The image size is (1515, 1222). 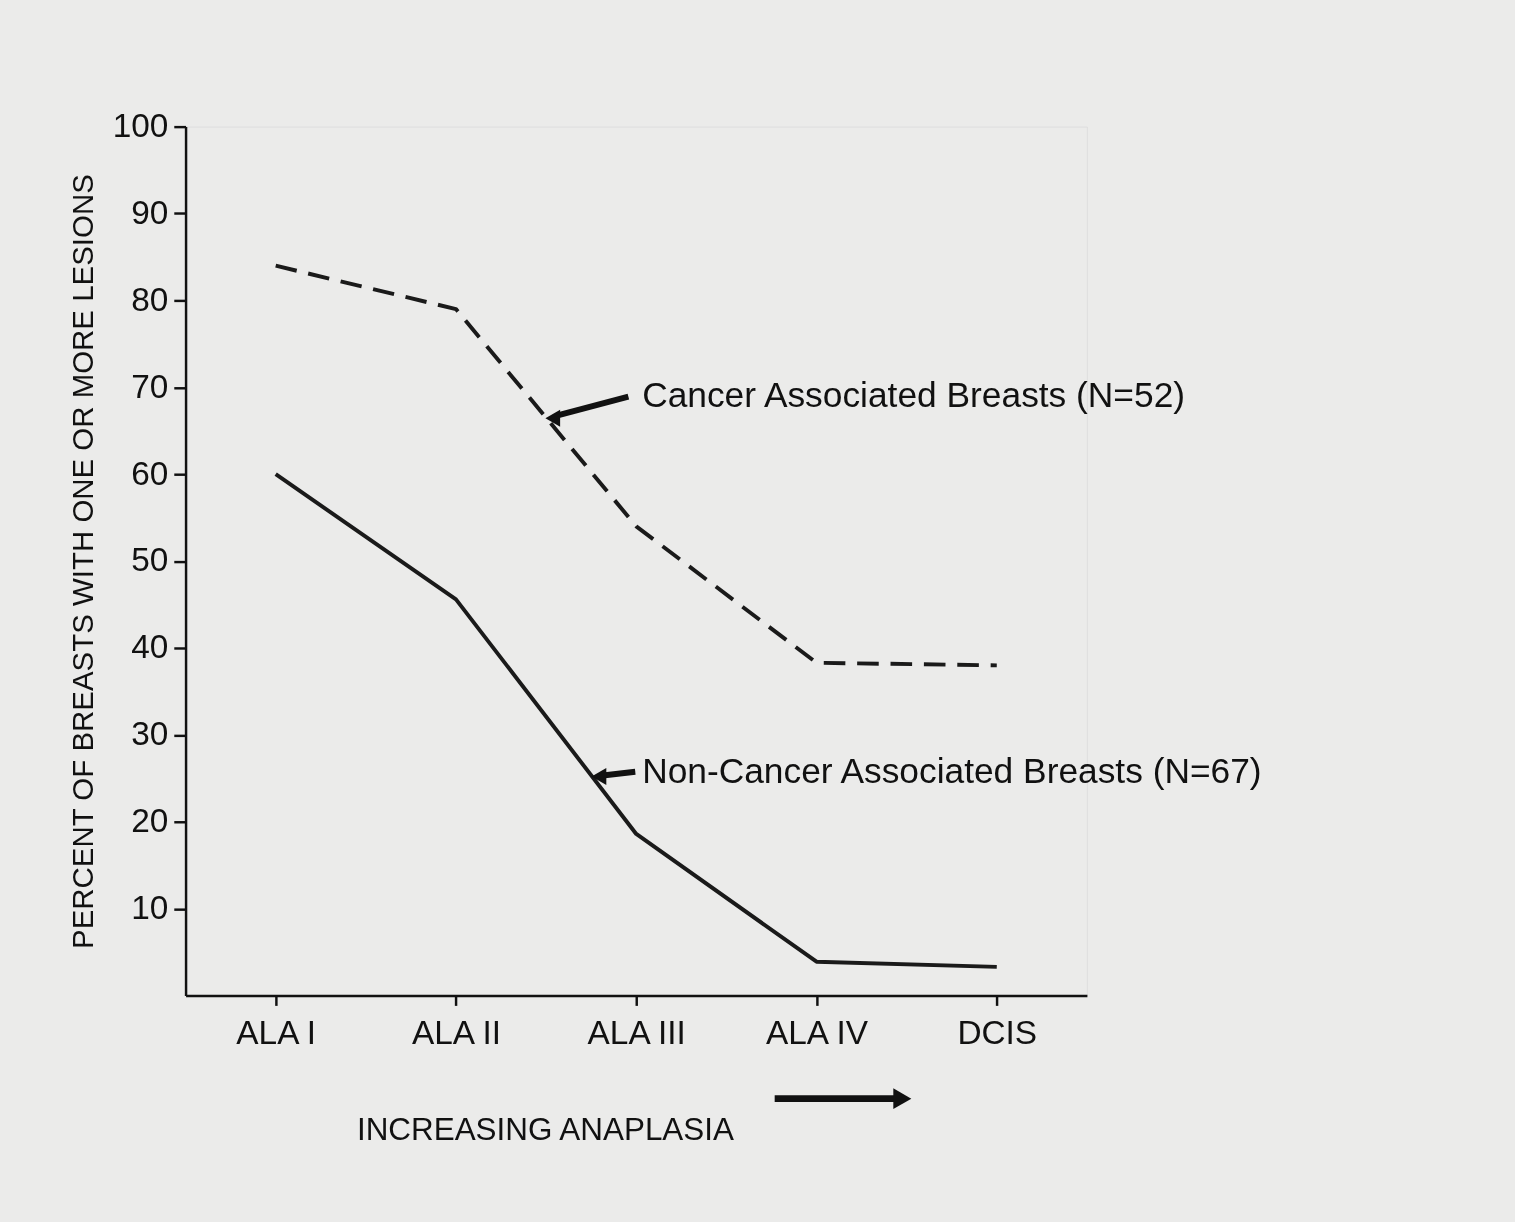 I want to click on y-tick-label: 80, so click(x=150, y=299).